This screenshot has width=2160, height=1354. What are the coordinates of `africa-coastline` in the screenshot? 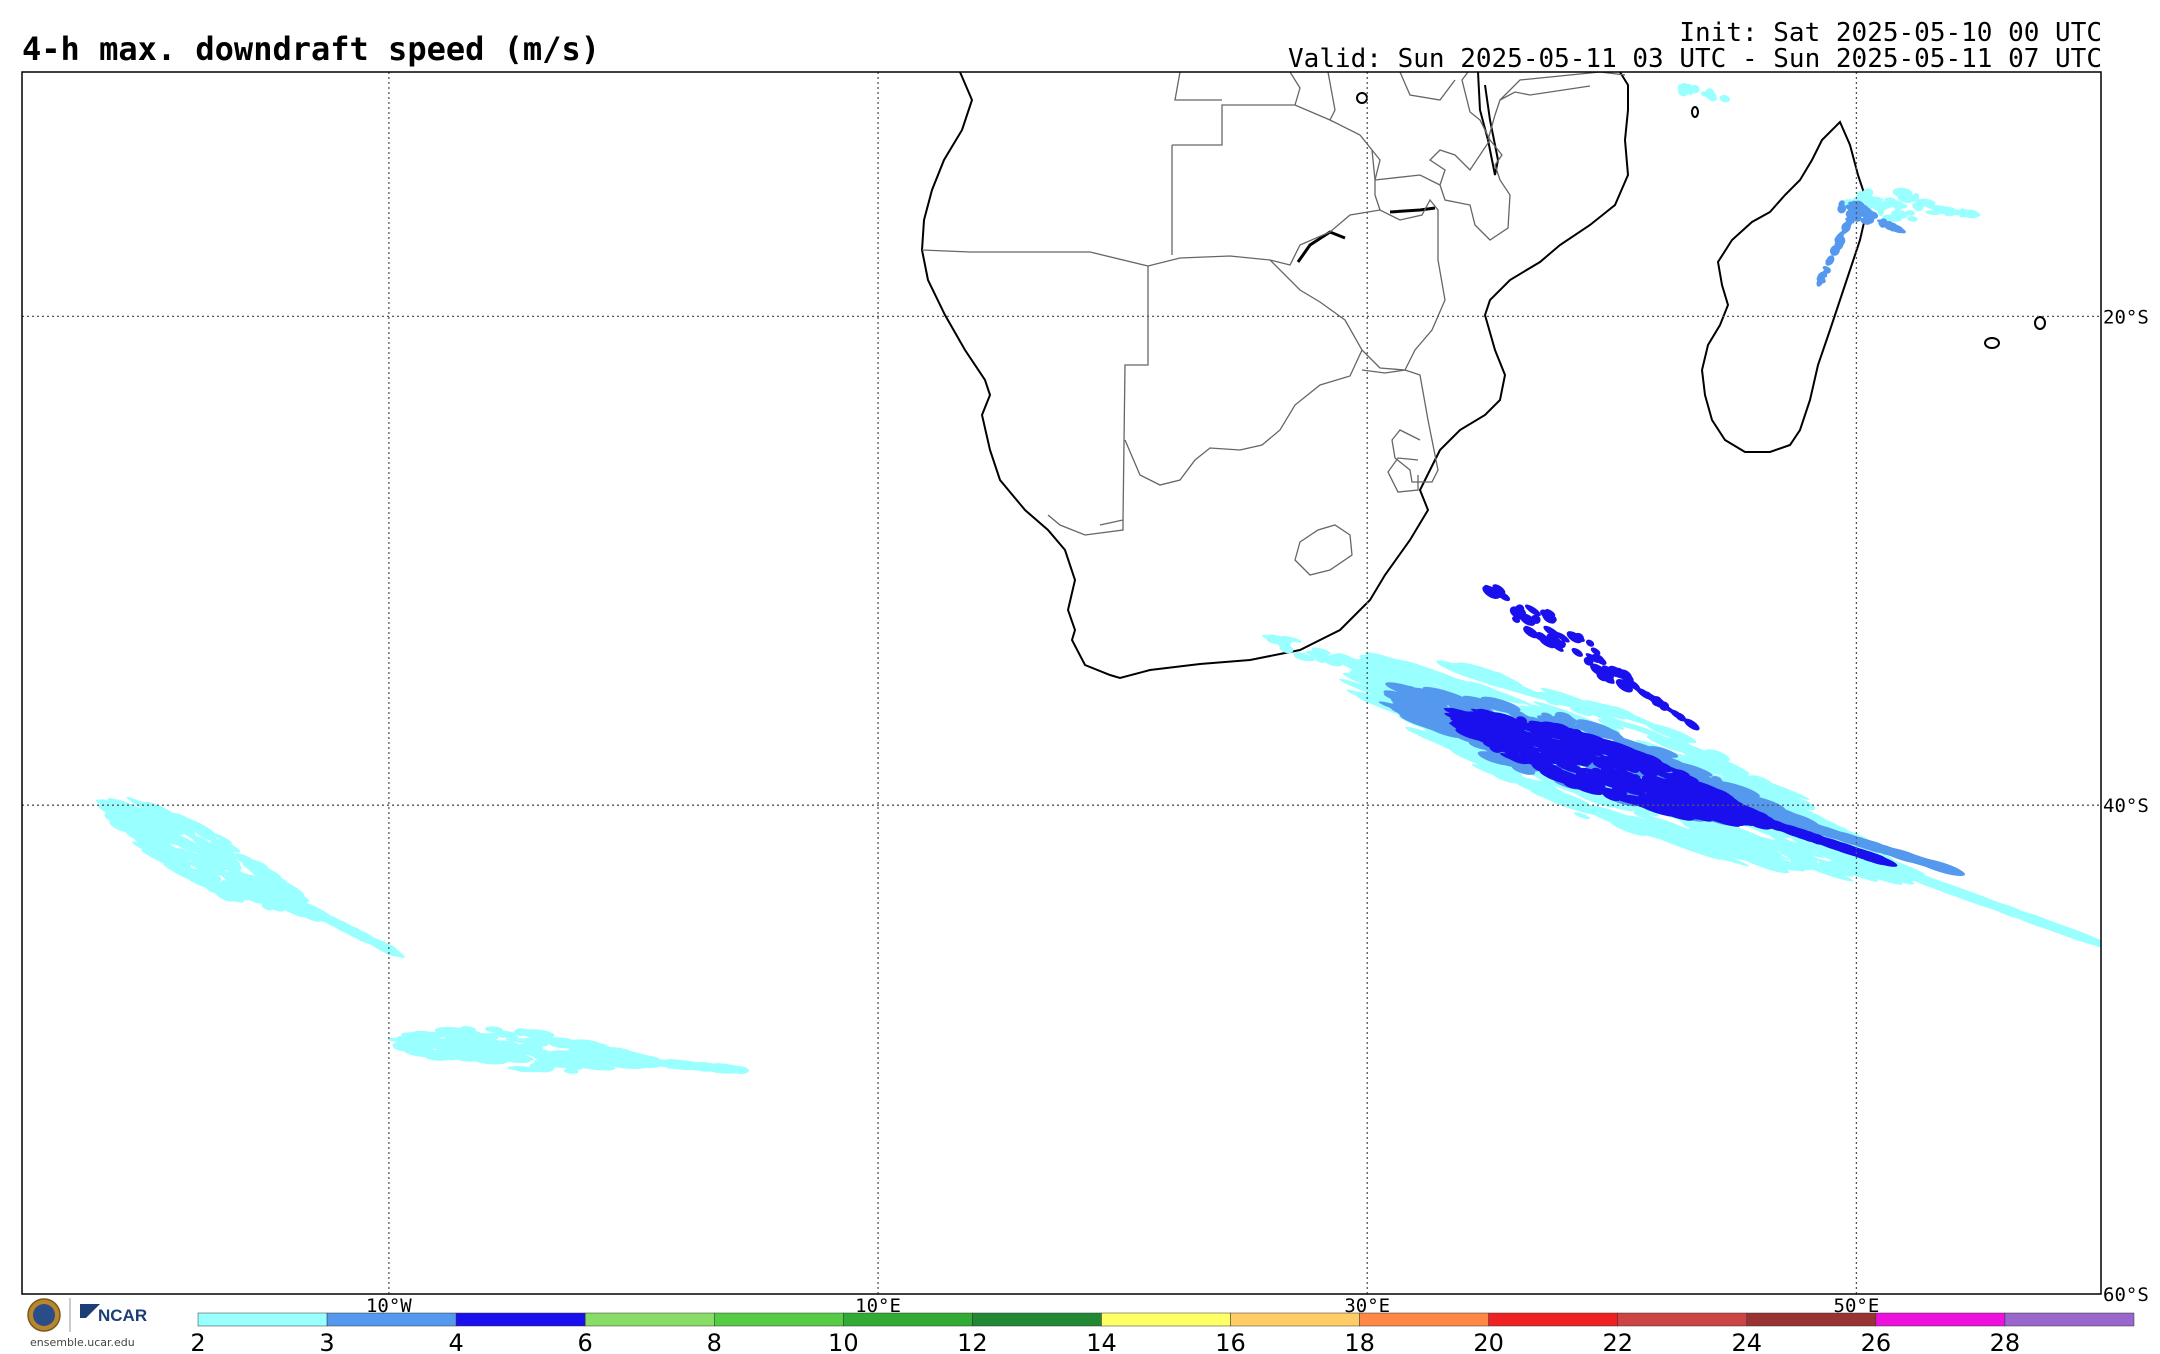 It's located at (1275, 376).